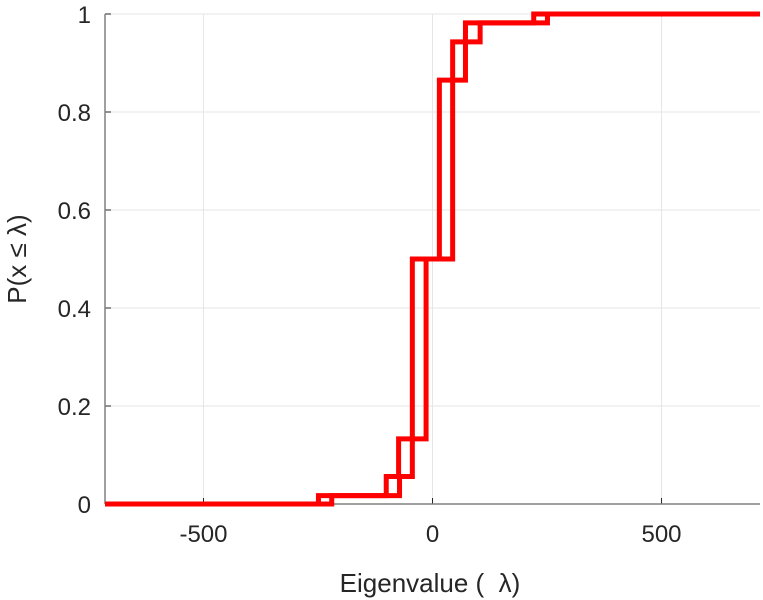 The image size is (763, 600). What do you see at coordinates (661, 534) in the screenshot?
I see `x-tick-label: 500` at bounding box center [661, 534].